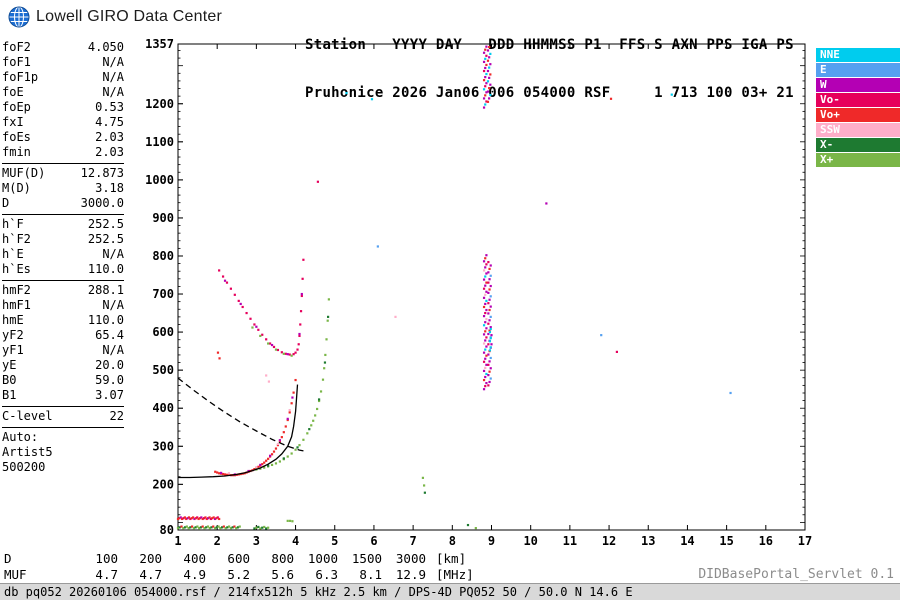  What do you see at coordinates (373, 541) in the screenshot?
I see `x-tick-label: 6` at bounding box center [373, 541].